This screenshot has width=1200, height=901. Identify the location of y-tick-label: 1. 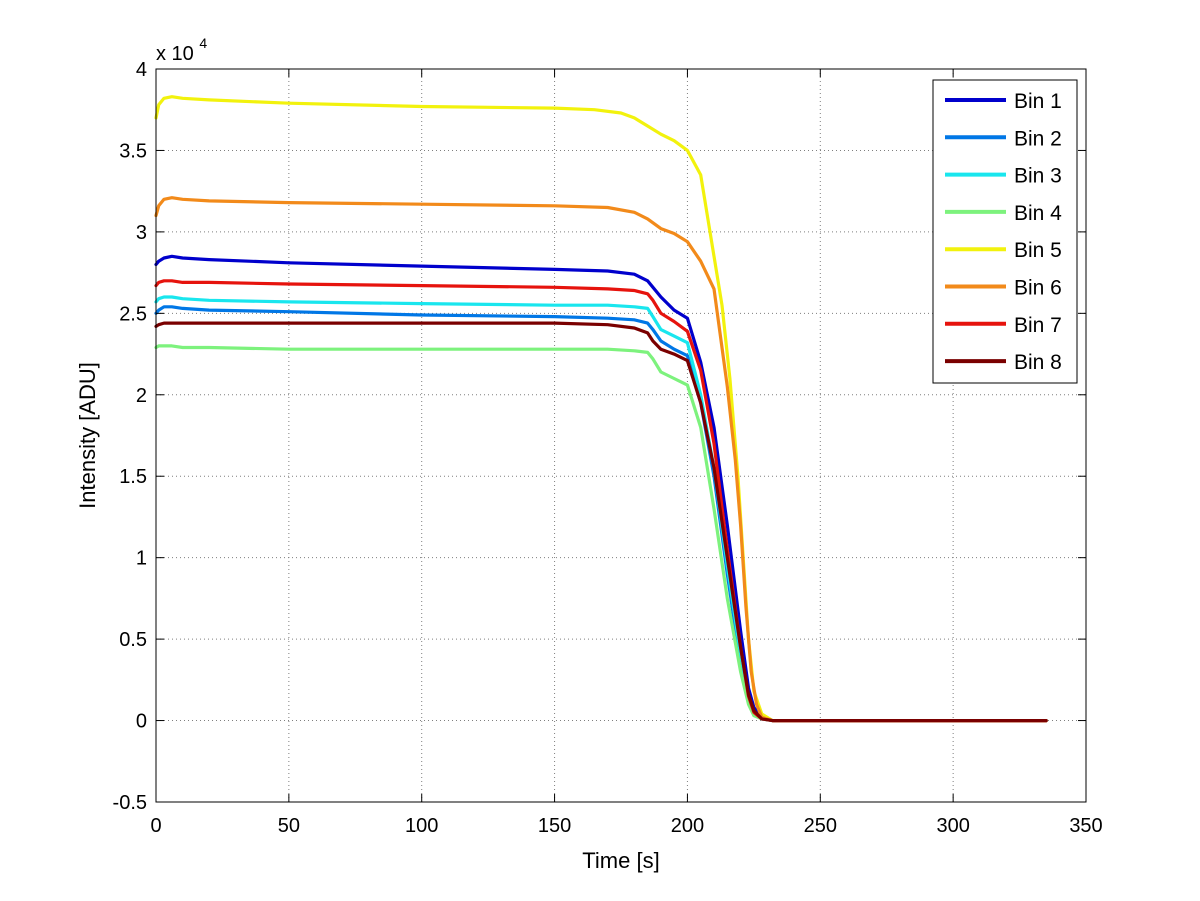
(141, 559).